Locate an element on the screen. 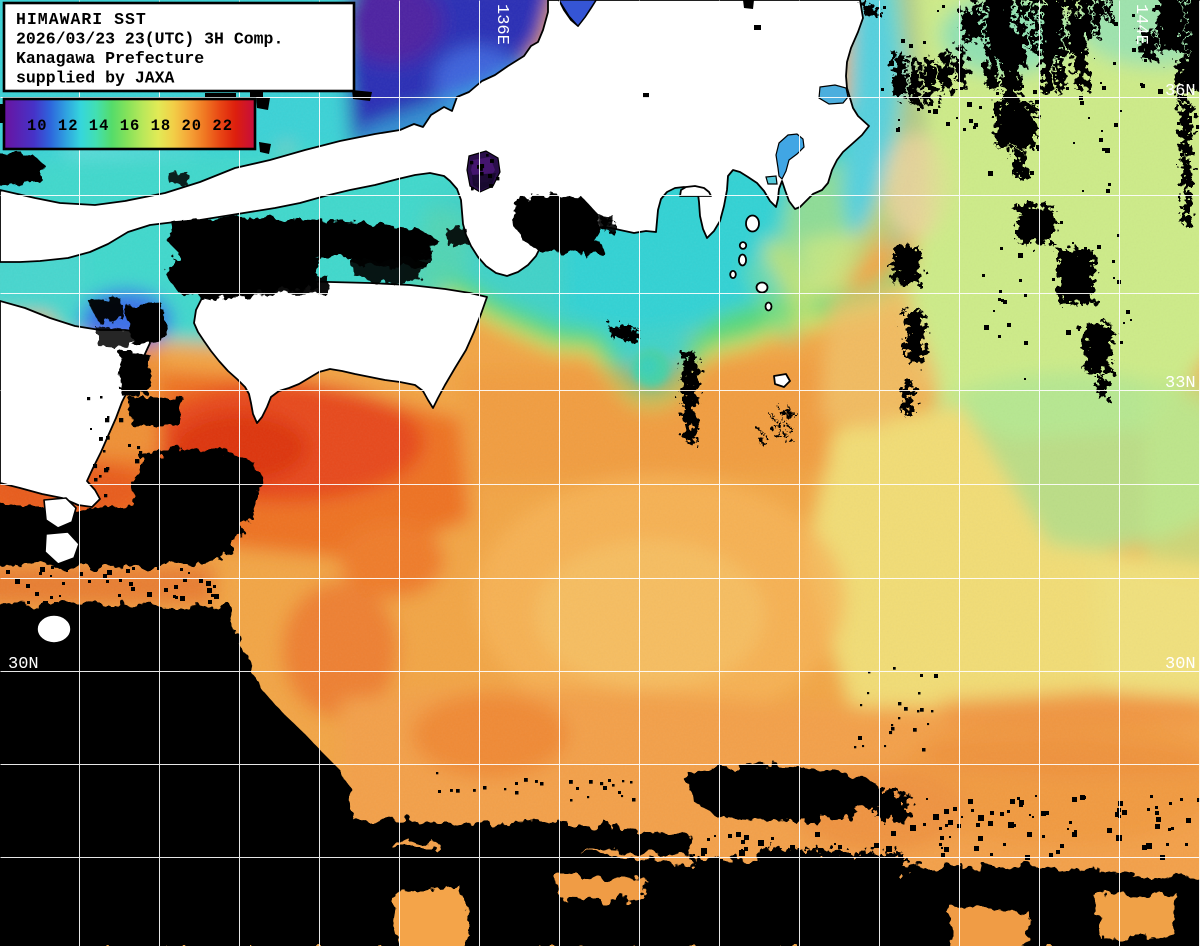 The image size is (1200, 946). svg-text: 144E is located at coordinates (1140, 24).